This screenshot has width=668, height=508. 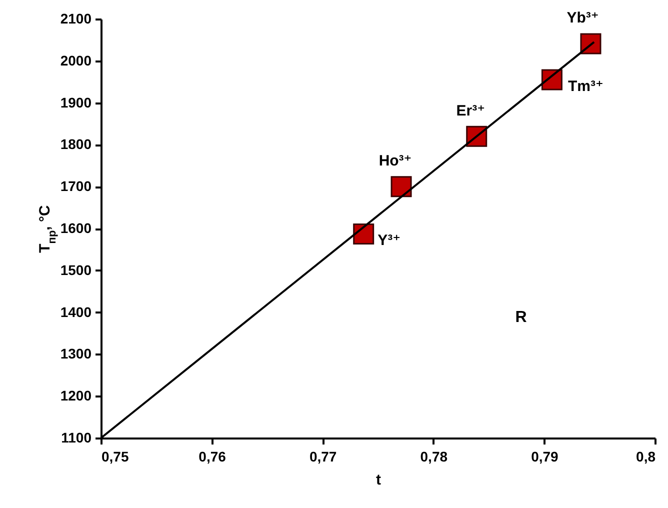 What do you see at coordinates (76, 270) in the screenshot?
I see `y-tick-label: 1500` at bounding box center [76, 270].